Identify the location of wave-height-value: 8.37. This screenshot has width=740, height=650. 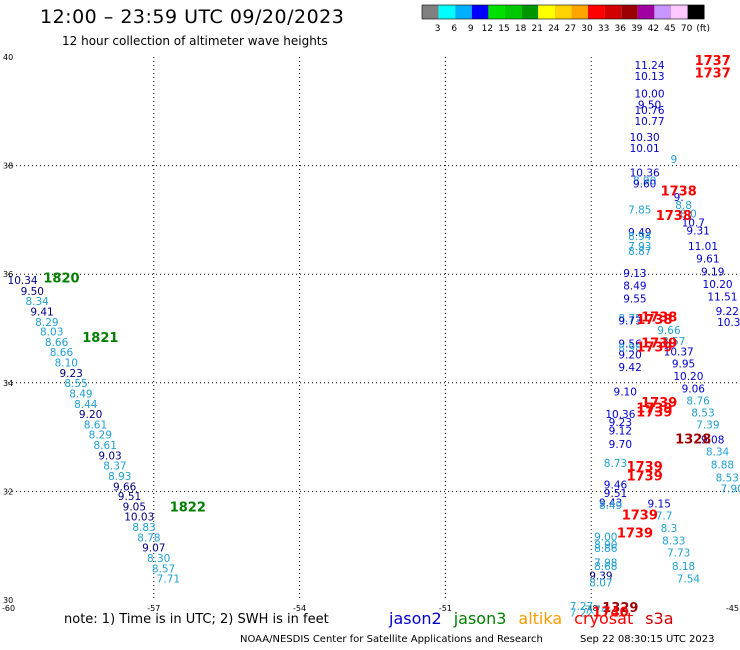
(114, 467).